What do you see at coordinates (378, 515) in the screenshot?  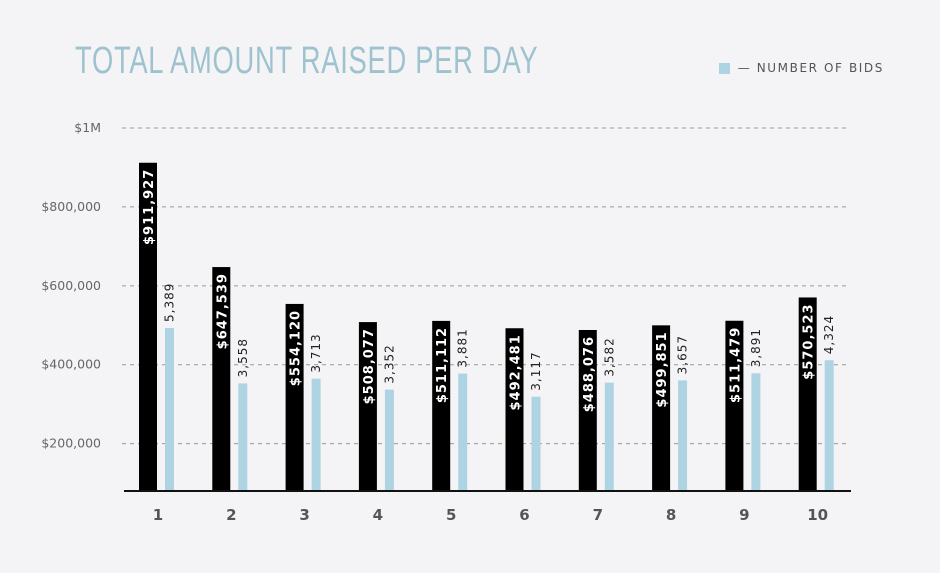 I see `x-tick-label: 4` at bounding box center [378, 515].